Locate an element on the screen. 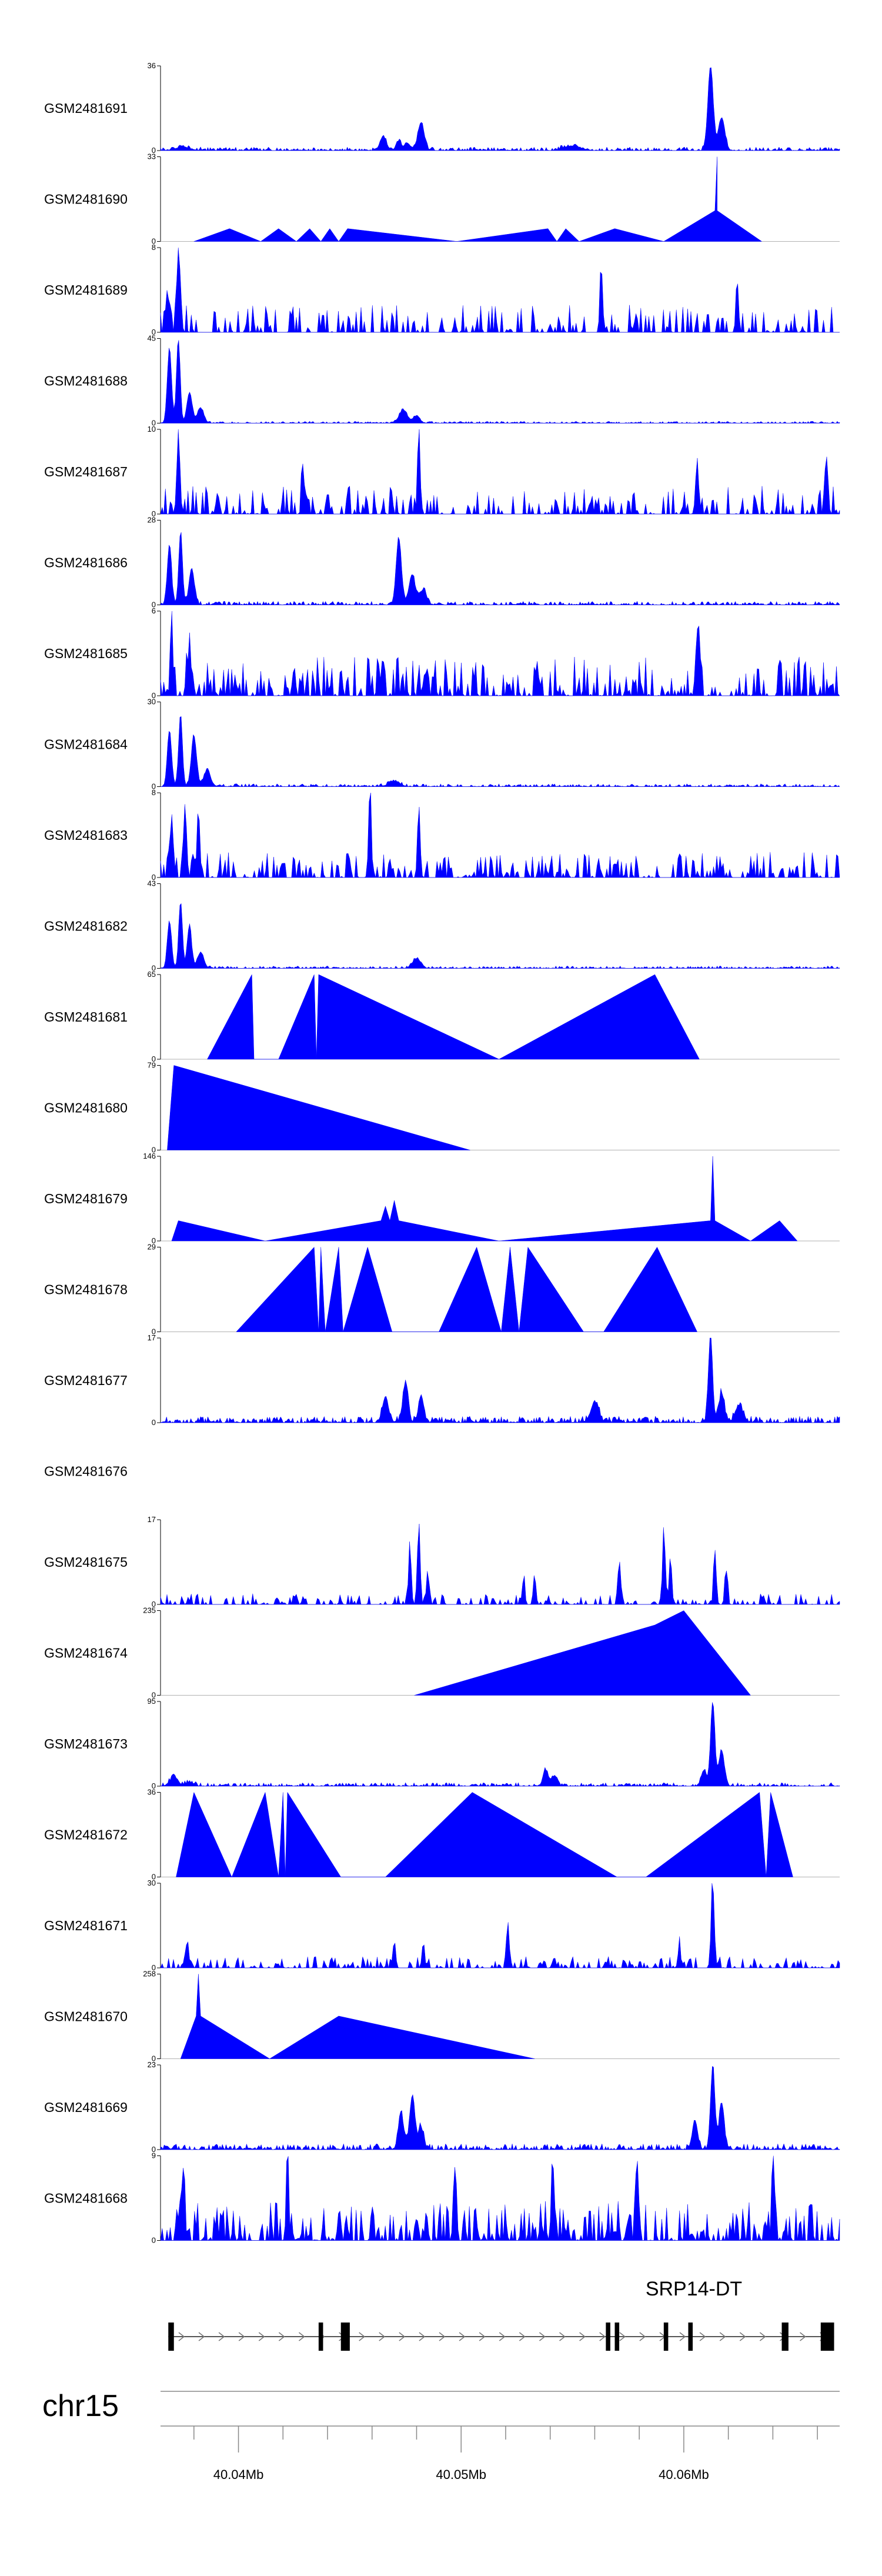  y-max-label: 146 is located at coordinates (149, 1156).